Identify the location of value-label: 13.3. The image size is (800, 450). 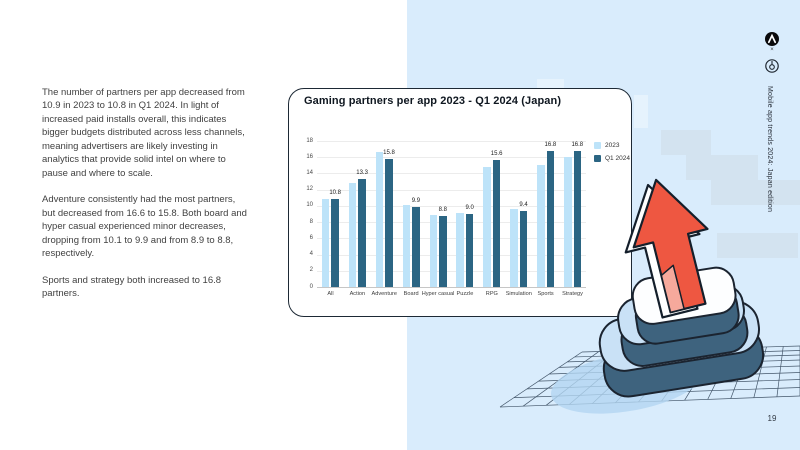
(362, 173).